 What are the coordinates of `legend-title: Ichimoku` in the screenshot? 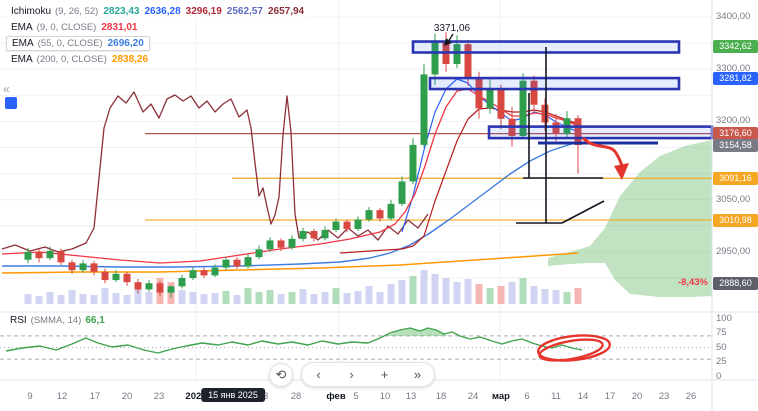 It's located at (31, 11).